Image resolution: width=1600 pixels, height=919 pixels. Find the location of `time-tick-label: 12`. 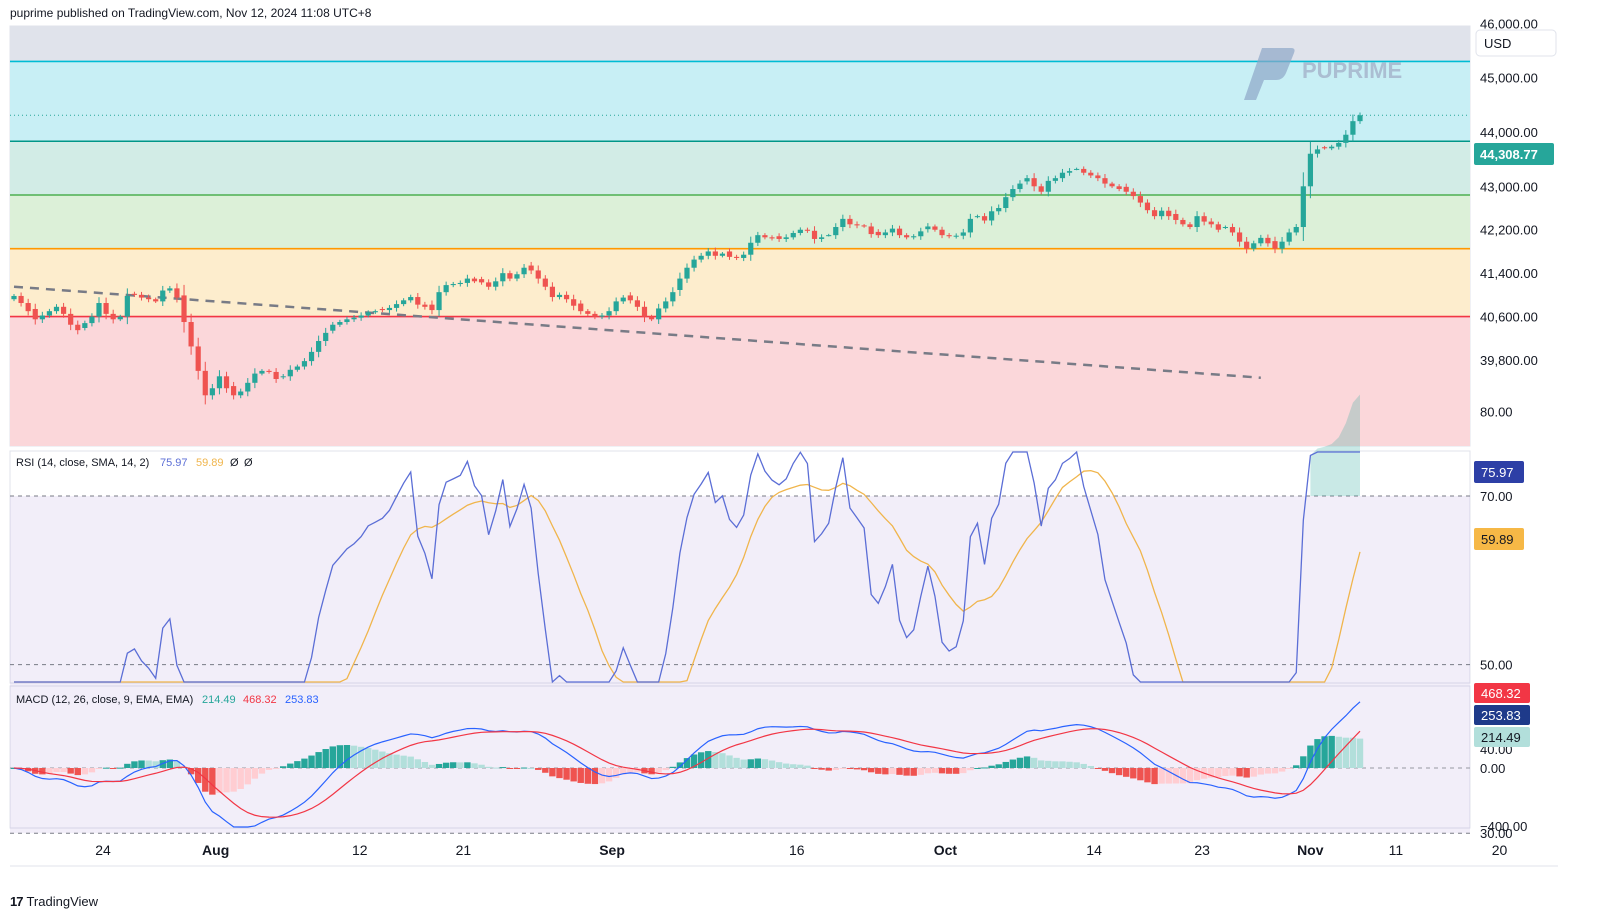

time-tick-label: 12 is located at coordinates (360, 850).